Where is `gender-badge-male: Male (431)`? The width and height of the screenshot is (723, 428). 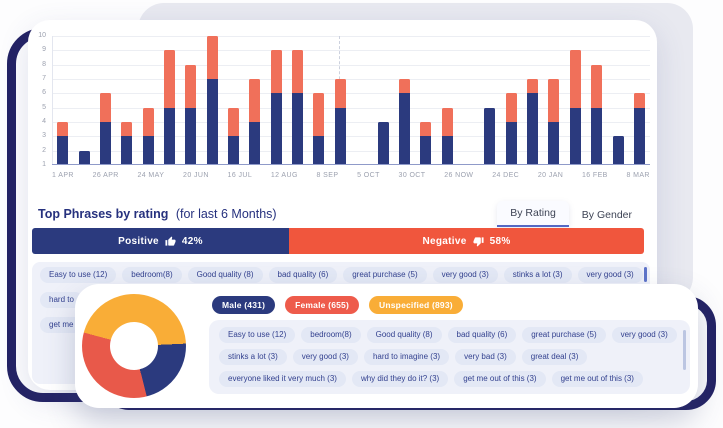 gender-badge-male: Male (431) is located at coordinates (244, 305).